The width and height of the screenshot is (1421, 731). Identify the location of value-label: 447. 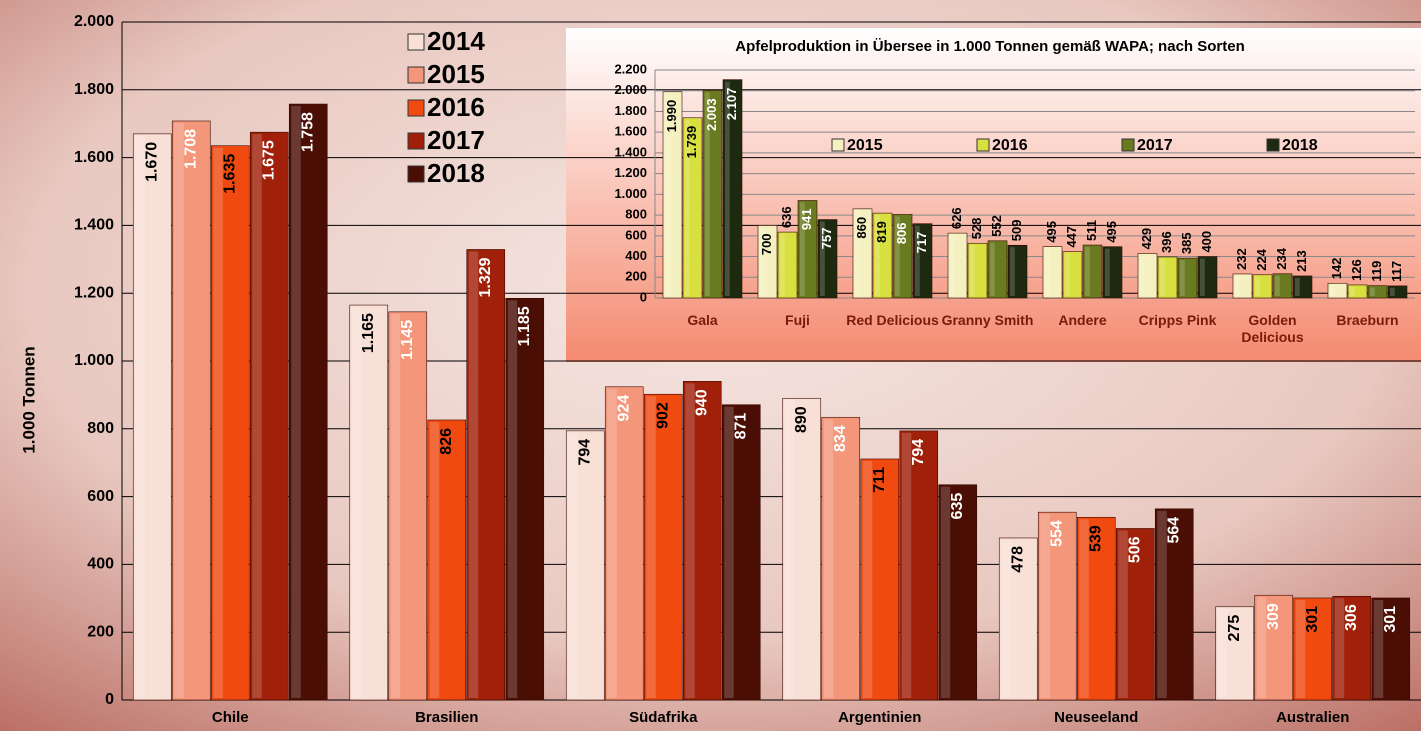
(1071, 237).